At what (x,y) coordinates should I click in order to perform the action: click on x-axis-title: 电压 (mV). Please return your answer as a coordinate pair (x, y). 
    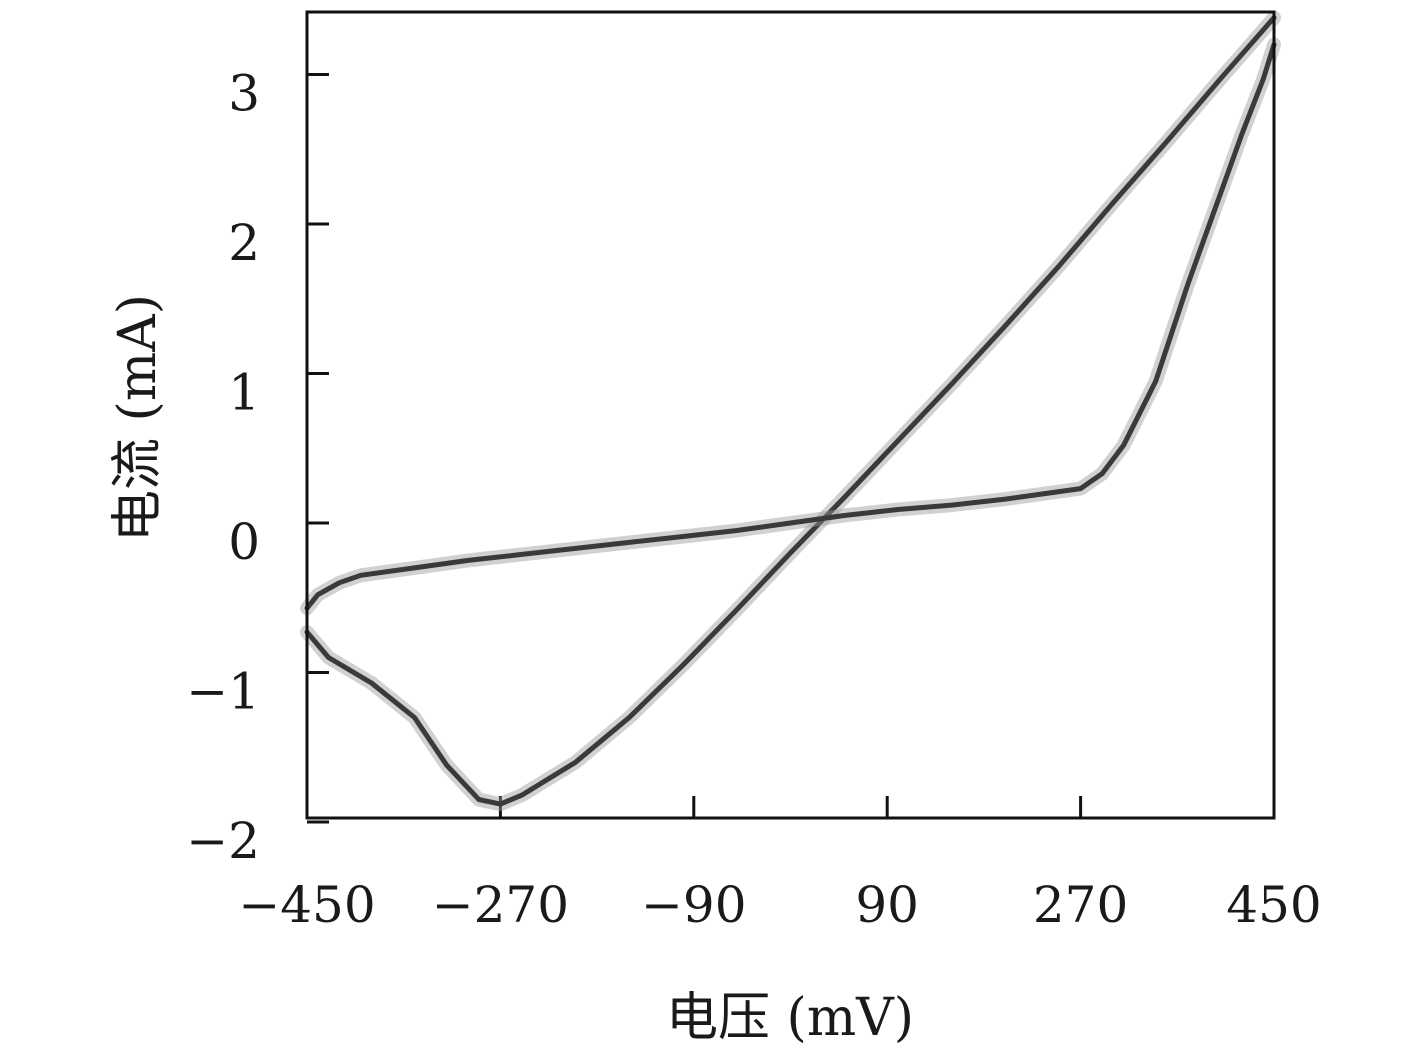
    Looking at the image, I should click on (790, 1018).